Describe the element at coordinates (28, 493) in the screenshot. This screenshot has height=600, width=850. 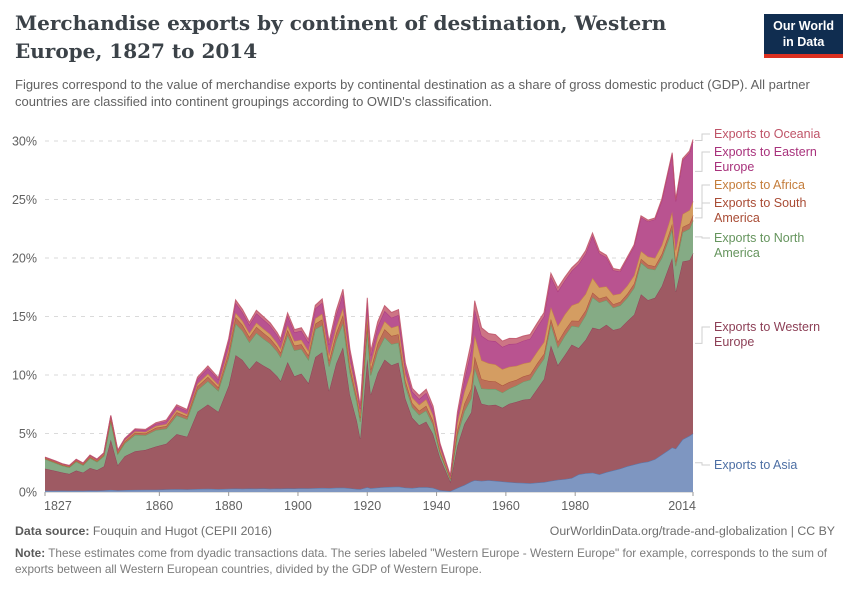
I see `y-tick-label: 0%` at that location.